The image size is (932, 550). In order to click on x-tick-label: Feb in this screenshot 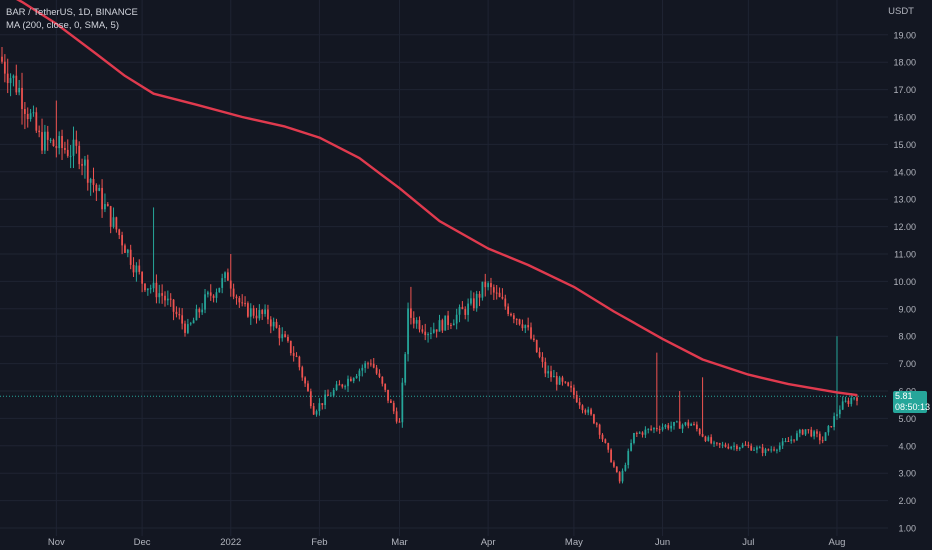, I will do `click(319, 542)`.